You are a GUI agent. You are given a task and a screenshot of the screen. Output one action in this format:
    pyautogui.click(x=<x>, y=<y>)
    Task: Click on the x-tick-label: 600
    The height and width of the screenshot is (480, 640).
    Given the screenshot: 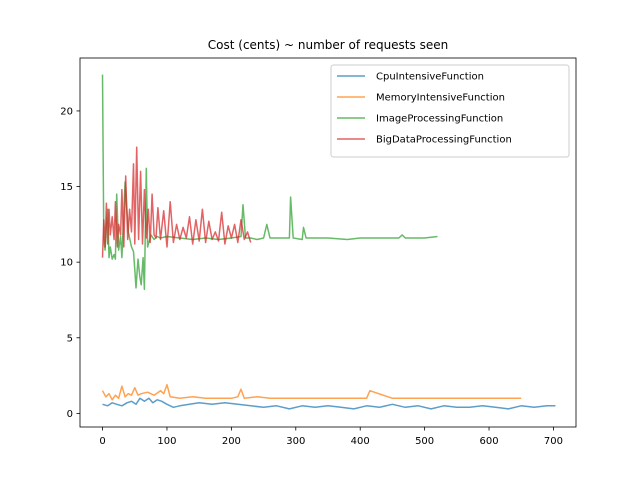 What is the action you would take?
    pyautogui.click(x=488, y=441)
    